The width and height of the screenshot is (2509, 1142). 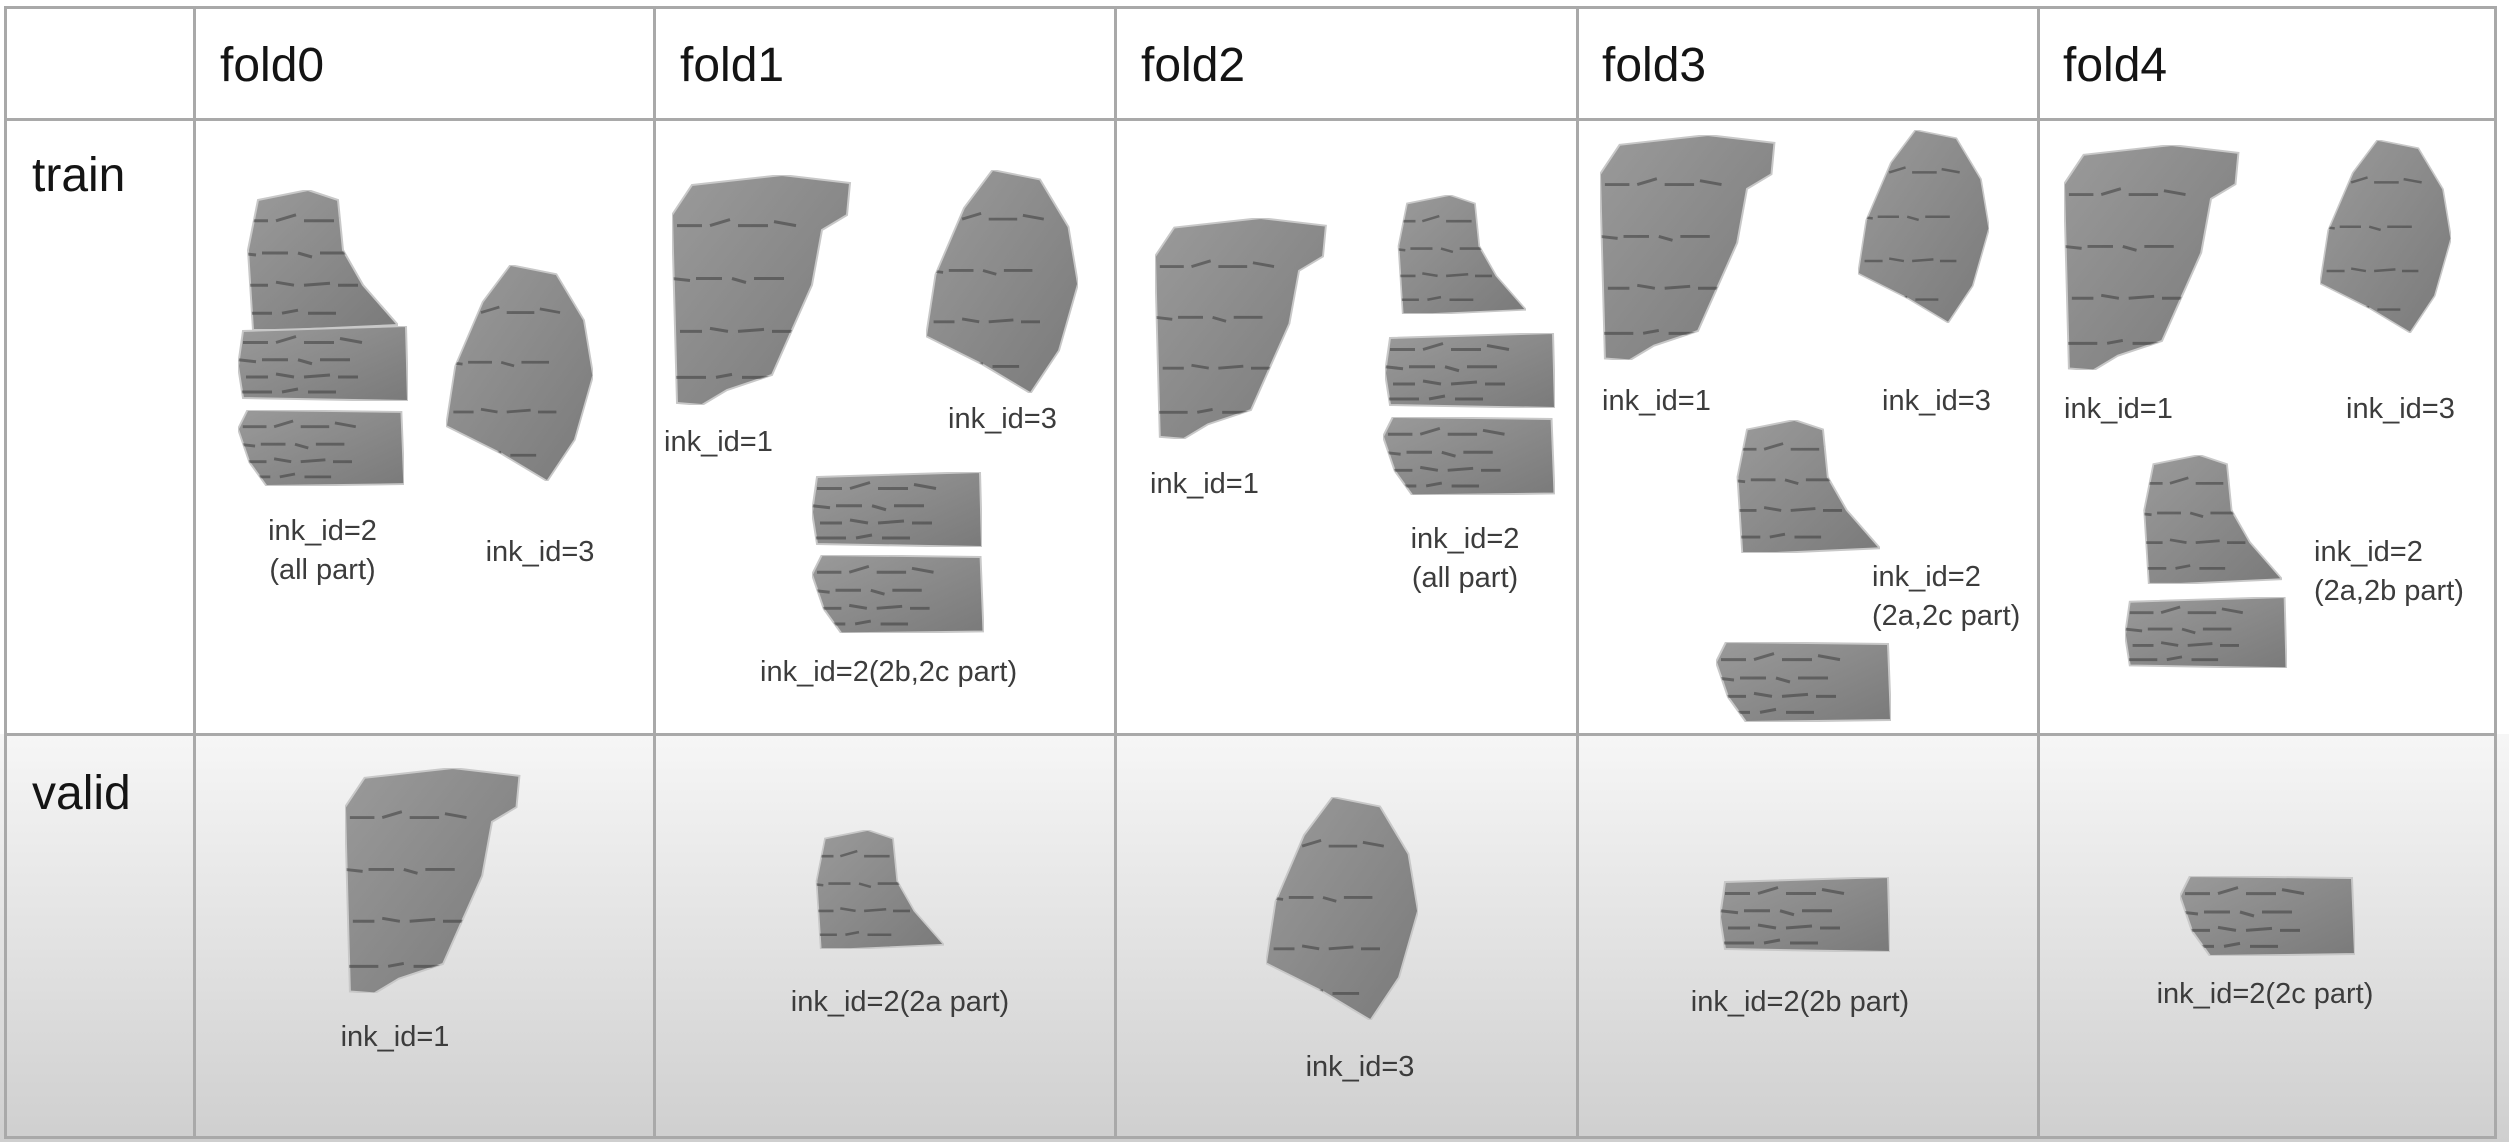 I want to click on label-fold0-valid-ink1: ink_id=1, so click(x=395, y=1037).